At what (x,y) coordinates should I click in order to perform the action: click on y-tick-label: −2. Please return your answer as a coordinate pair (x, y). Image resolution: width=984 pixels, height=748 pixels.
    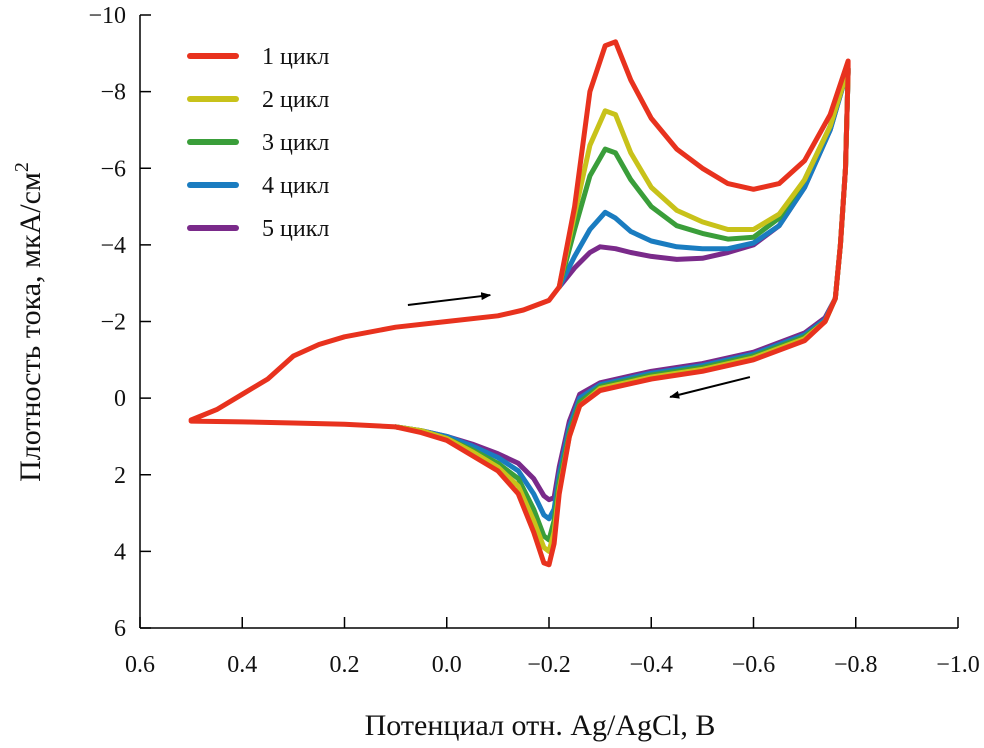
    Looking at the image, I should click on (113, 323).